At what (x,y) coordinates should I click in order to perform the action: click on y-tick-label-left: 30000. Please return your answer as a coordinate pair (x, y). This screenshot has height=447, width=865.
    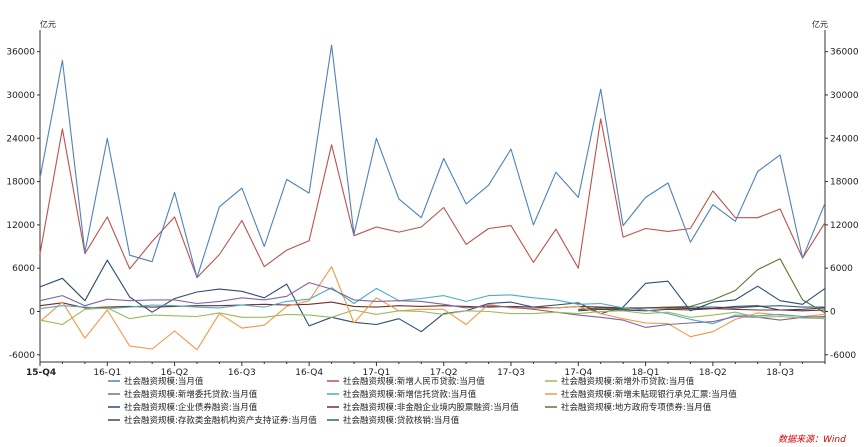
    Looking at the image, I should click on (20, 96).